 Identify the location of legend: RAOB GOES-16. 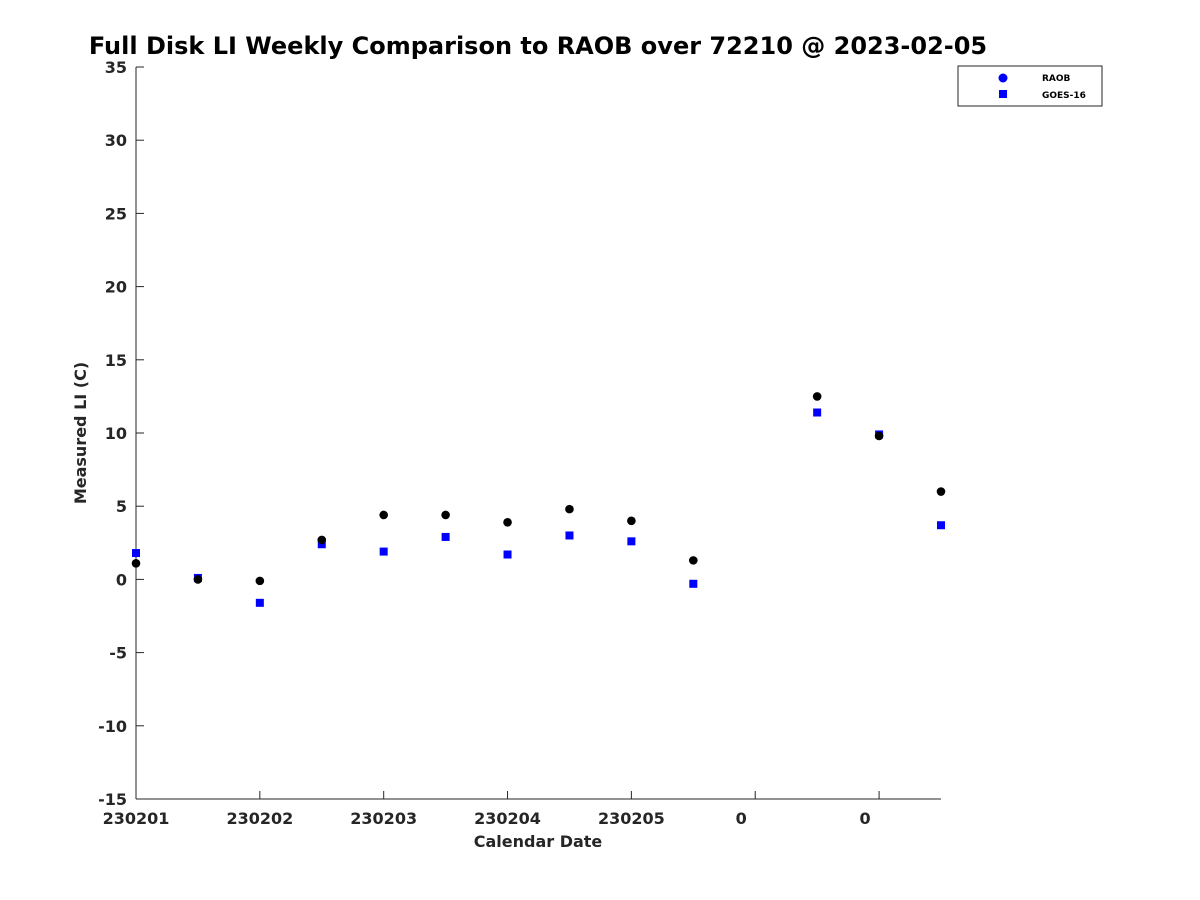
(1030, 86).